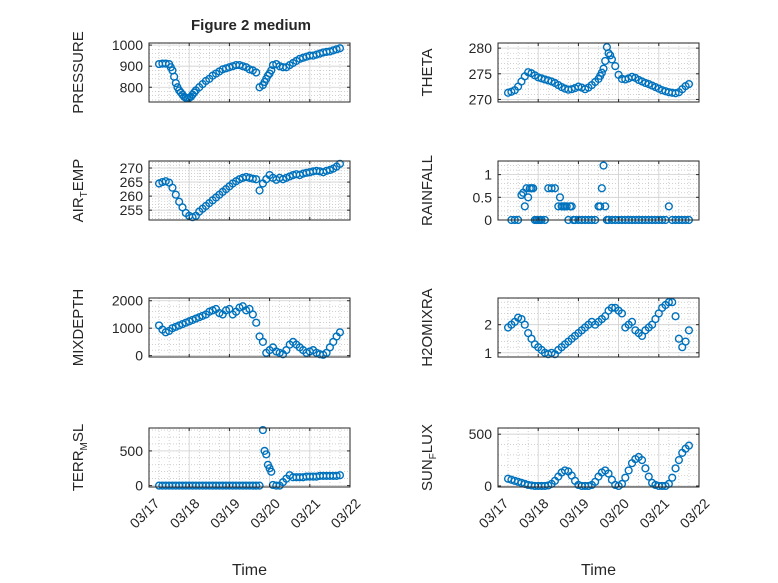 Image resolution: width=778 pixels, height=583 pixels. Describe the element at coordinates (251, 25) in the screenshot. I see `figure-title: Figure 2 medium` at that location.